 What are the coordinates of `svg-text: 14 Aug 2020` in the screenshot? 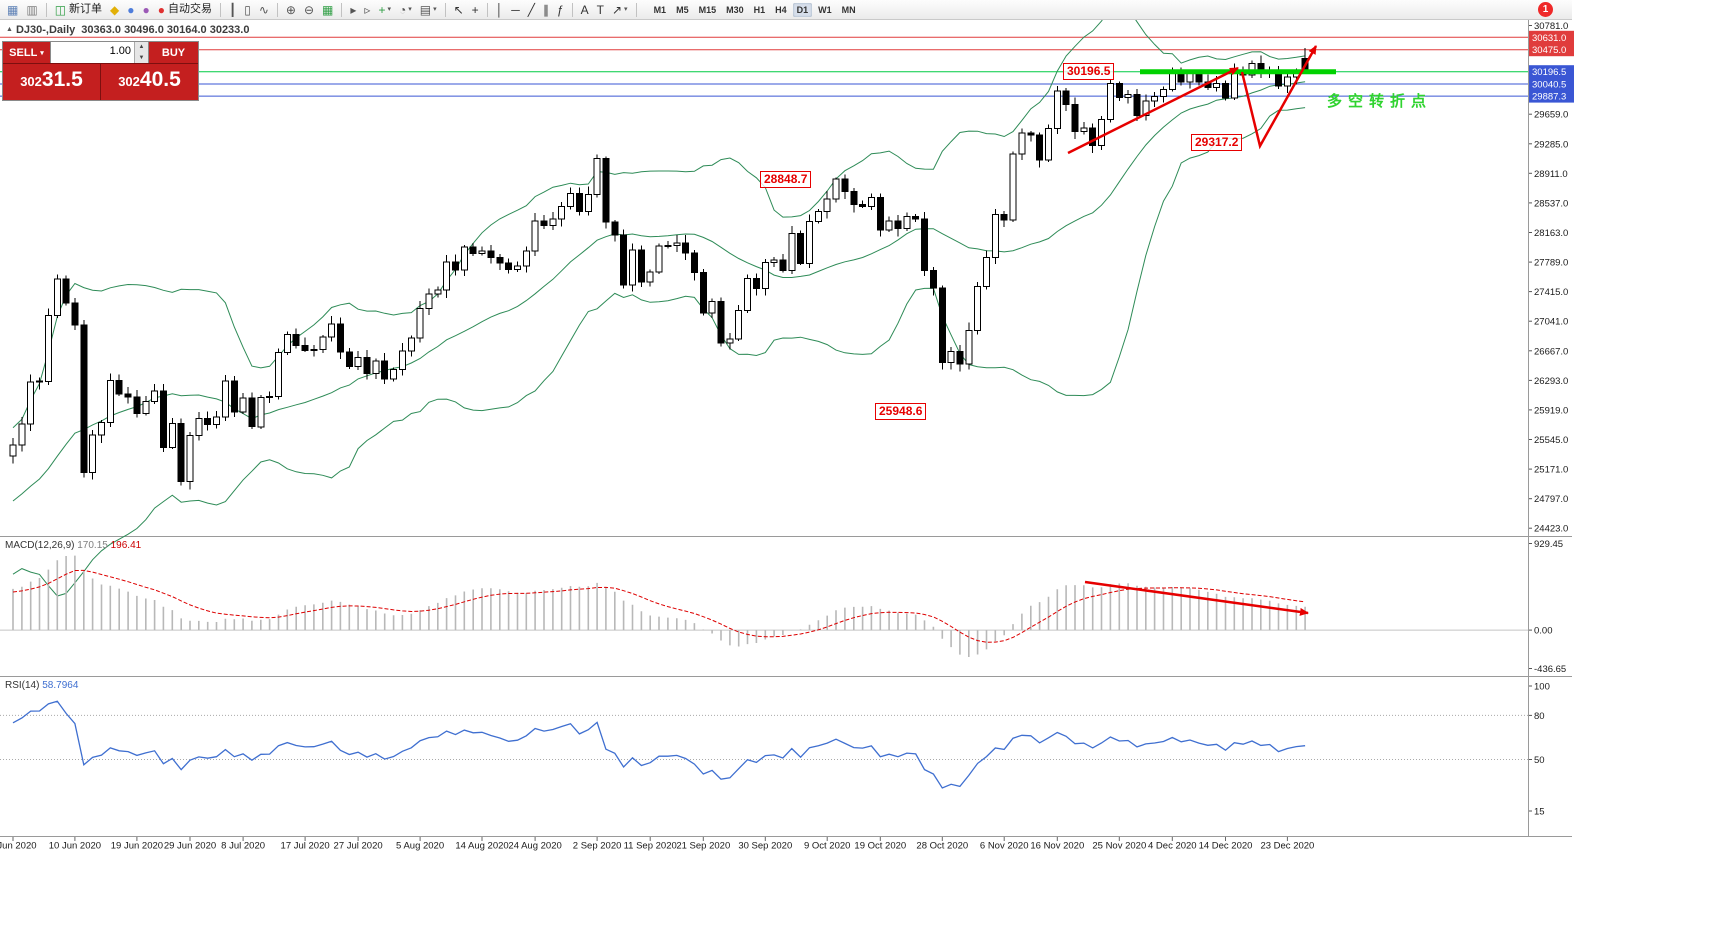 It's located at (481, 846).